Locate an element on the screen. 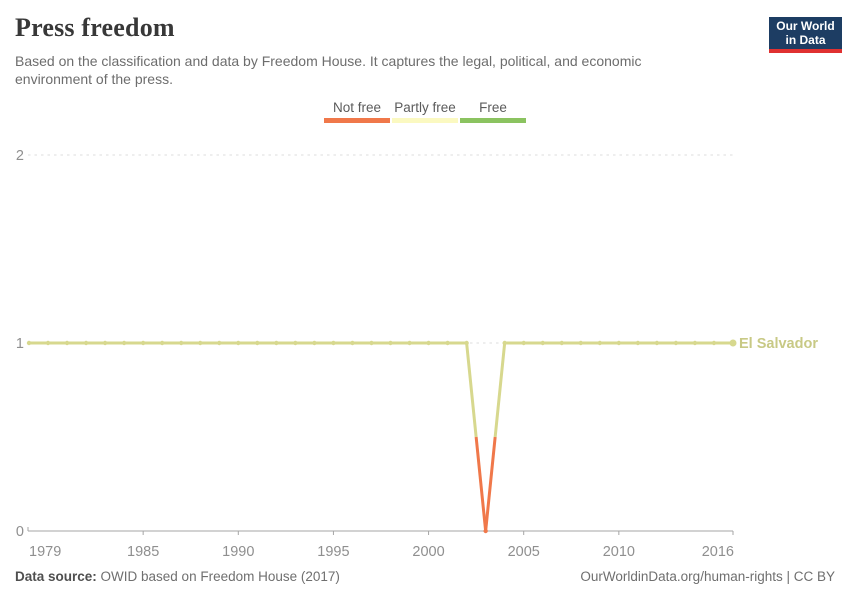 Image resolution: width=850 pixels, height=600 pixels. legend-item-partly-free: Partly free is located at coordinates (425, 111).